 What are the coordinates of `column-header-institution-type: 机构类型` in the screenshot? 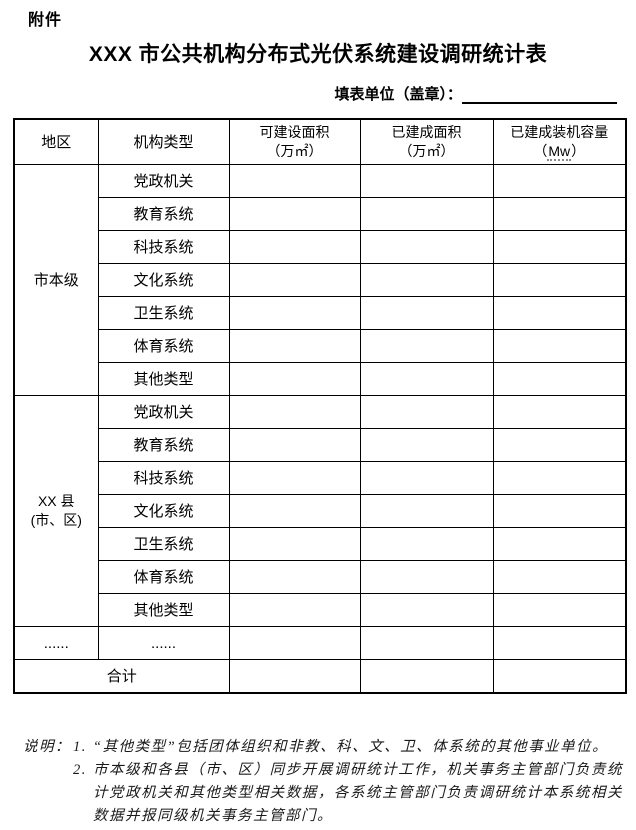 It's located at (163, 141).